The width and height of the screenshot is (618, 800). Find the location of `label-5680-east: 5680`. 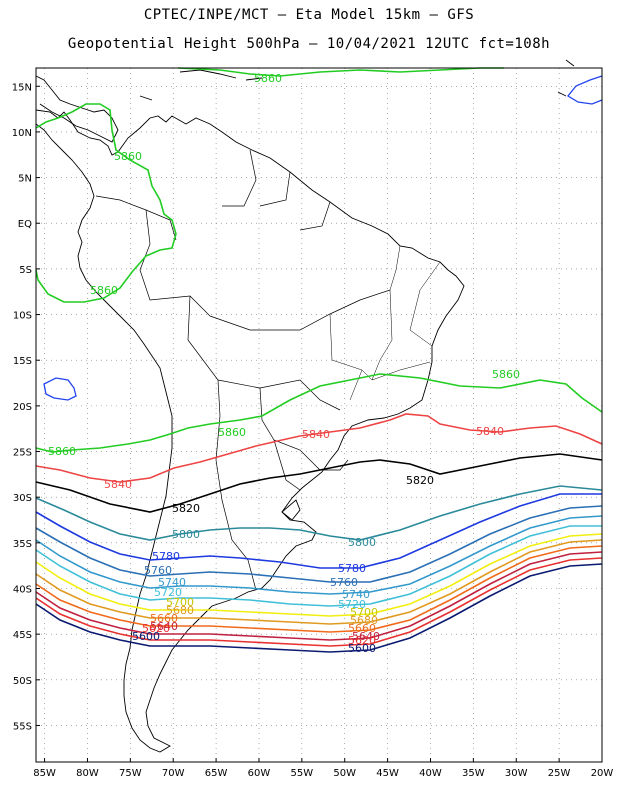

label-5680-east: 5680 is located at coordinates (364, 620).